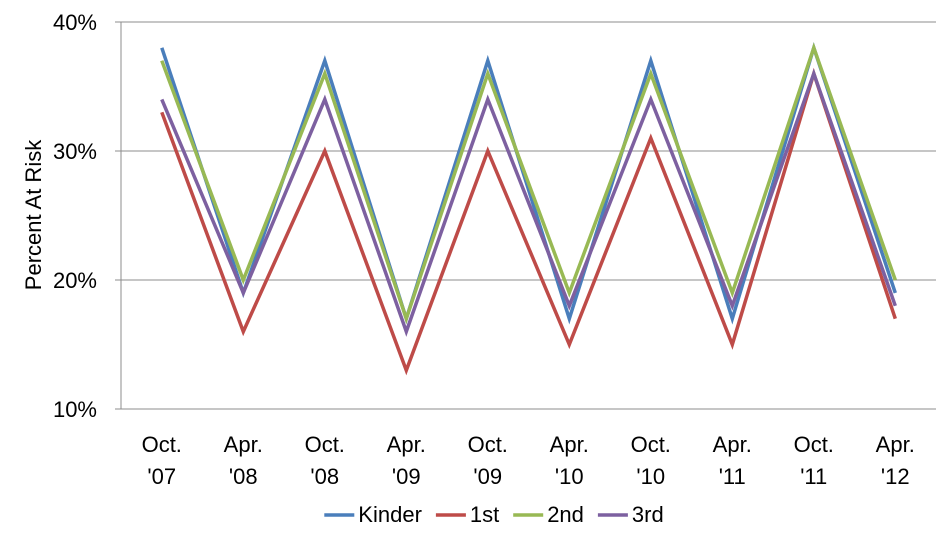 The height and width of the screenshot is (539, 948). I want to click on legend: Kinder 1st 2nd 3rd, so click(494, 514).